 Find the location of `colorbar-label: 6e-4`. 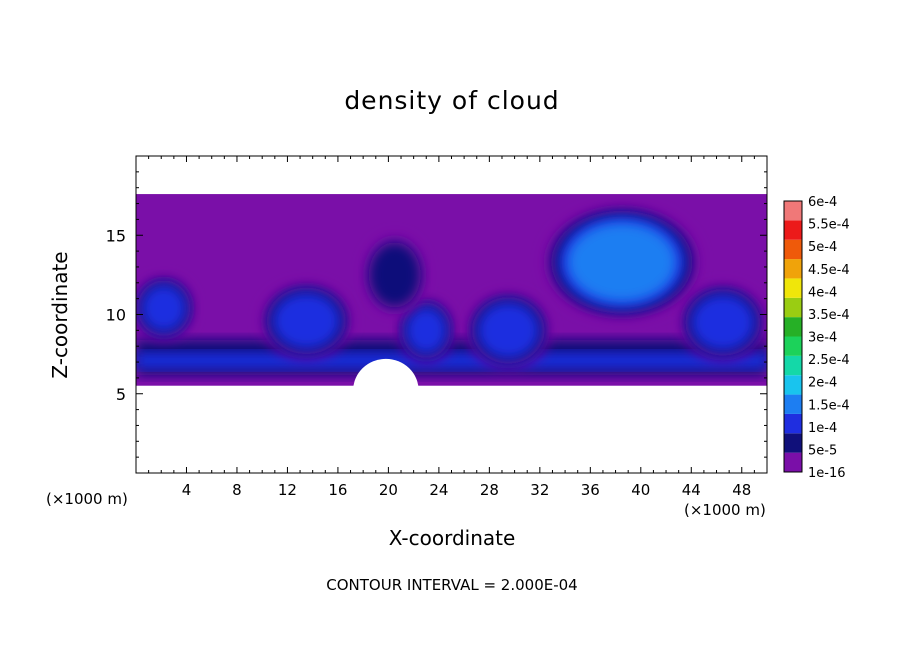

colorbar-label: 6e-4 is located at coordinates (822, 202).